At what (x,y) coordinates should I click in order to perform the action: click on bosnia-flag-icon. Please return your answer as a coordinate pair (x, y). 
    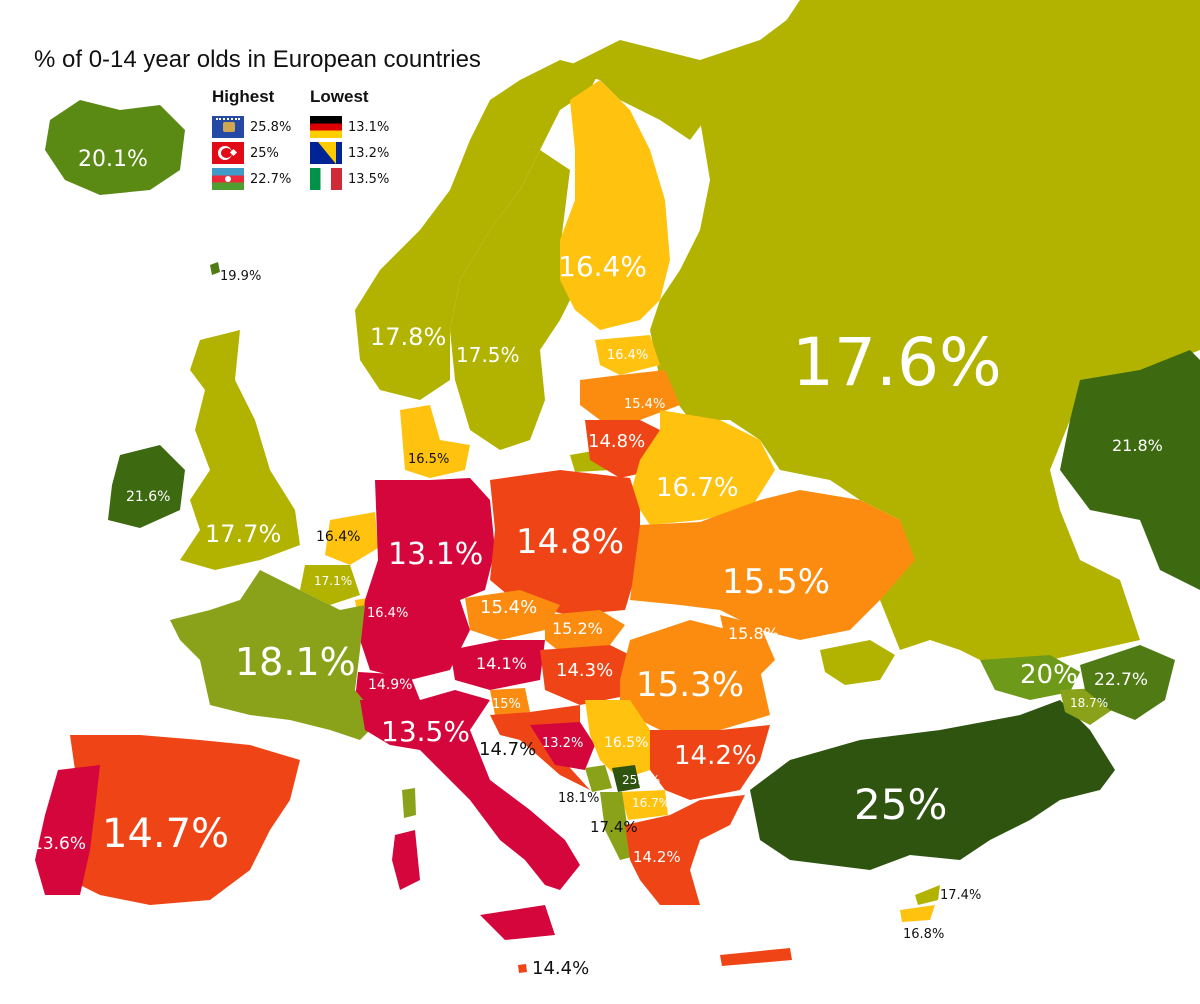
    Looking at the image, I should click on (326, 153).